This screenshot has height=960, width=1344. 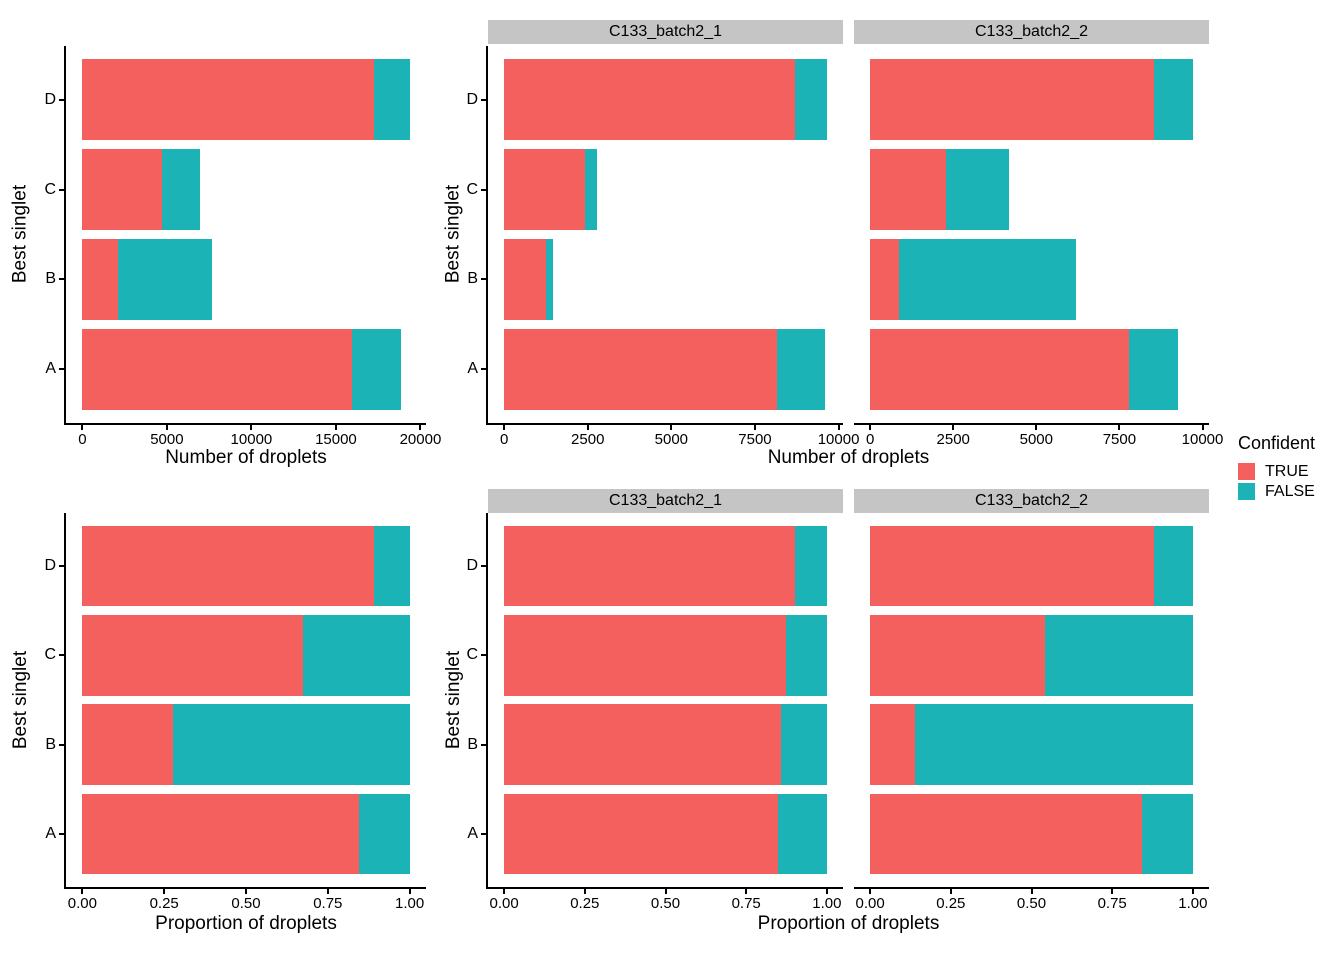 What do you see at coordinates (1031, 32) in the screenshot?
I see `facet-strip-counts-batch2-2: C133_batch2_2` at bounding box center [1031, 32].